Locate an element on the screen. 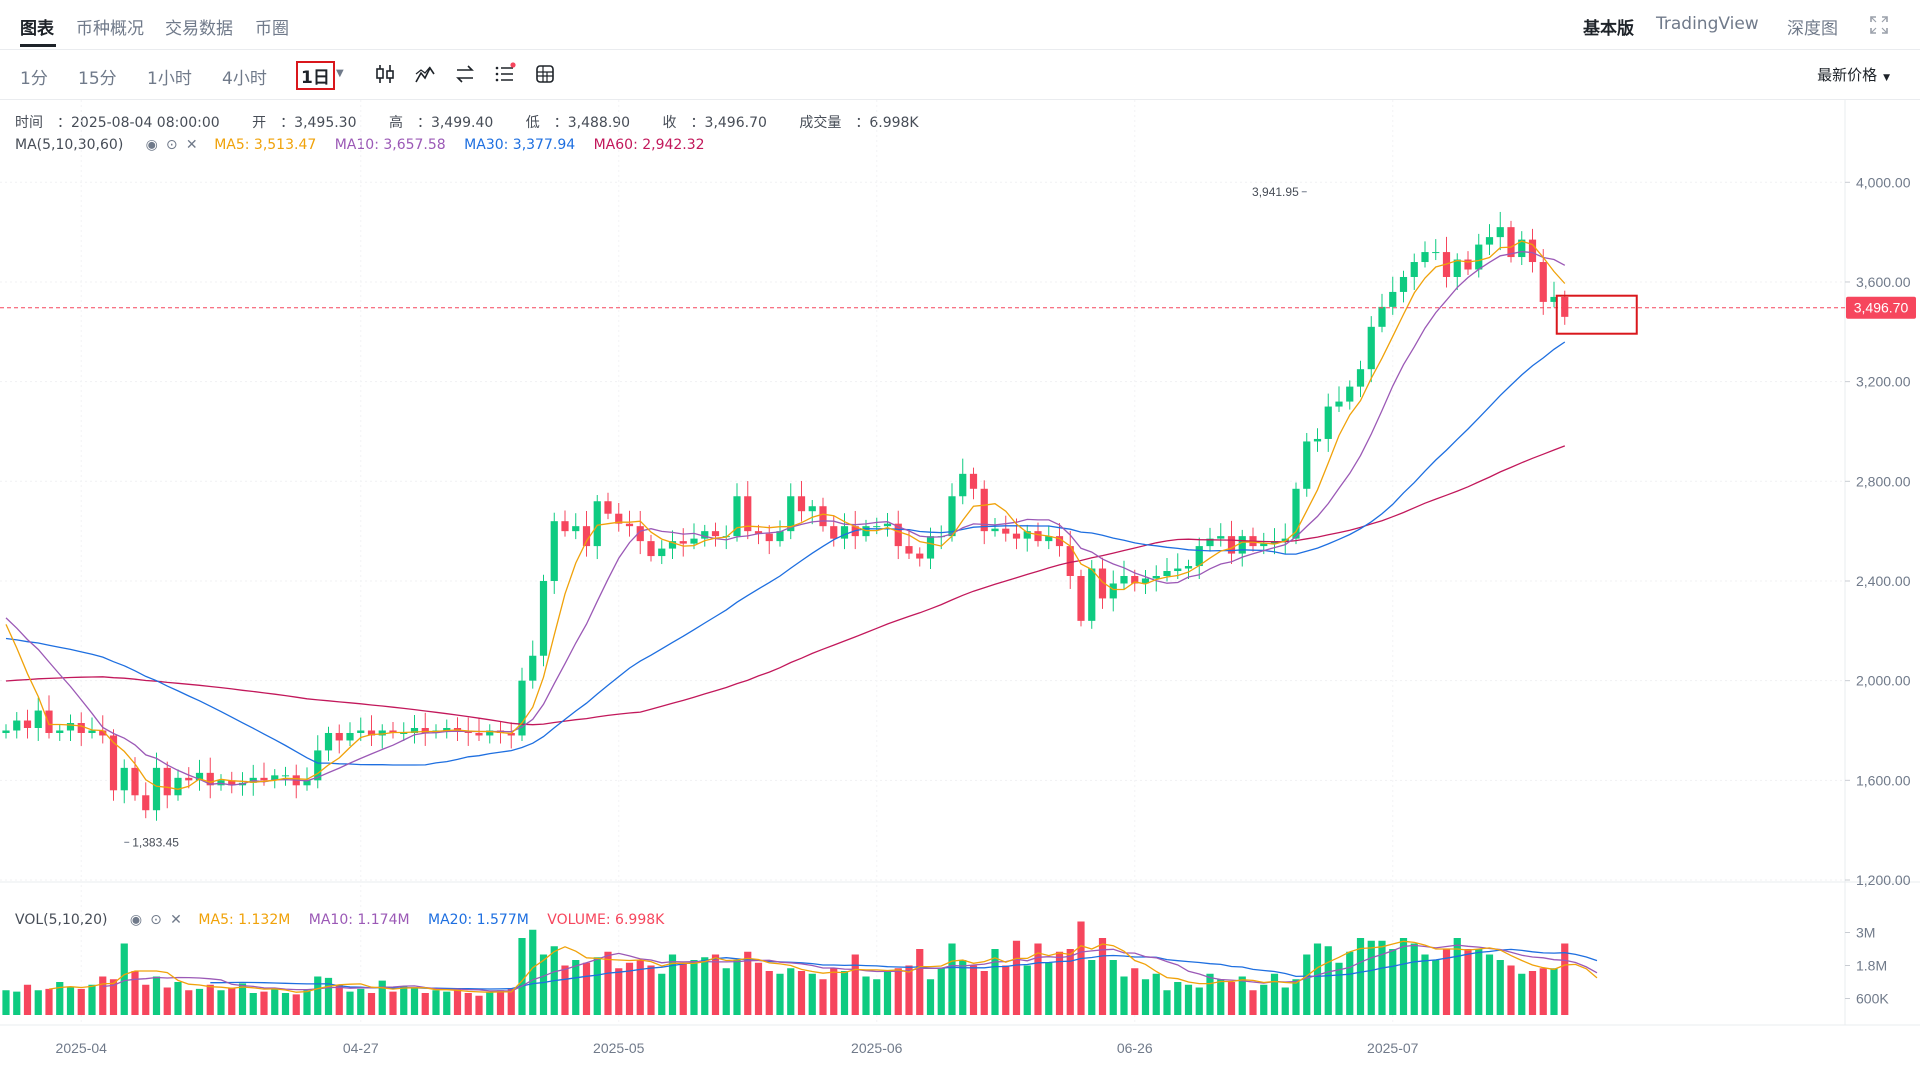 The height and width of the screenshot is (1080, 1920). interval-1d: 1日 is located at coordinates (315, 75).